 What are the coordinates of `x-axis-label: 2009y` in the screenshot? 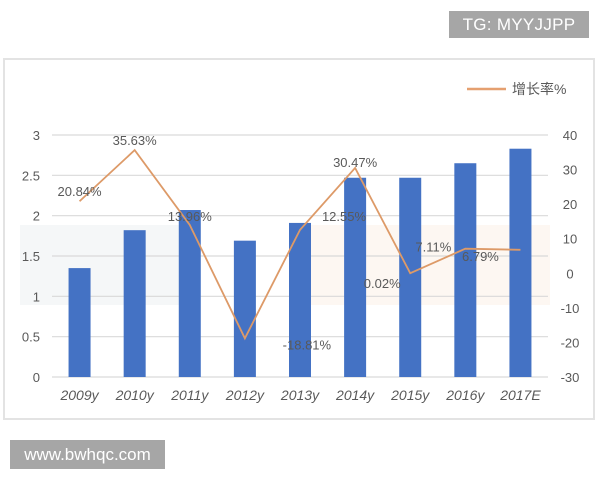 It's located at (79, 395).